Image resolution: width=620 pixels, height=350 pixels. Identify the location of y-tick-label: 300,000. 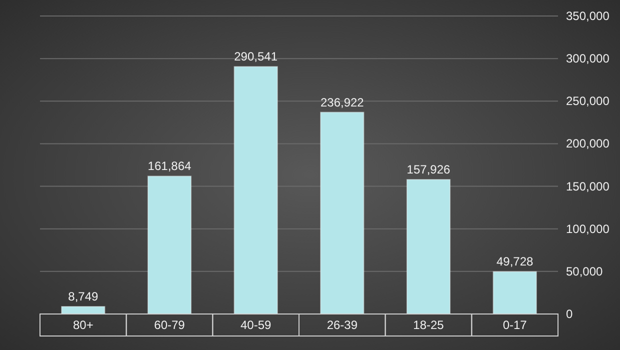
(588, 59).